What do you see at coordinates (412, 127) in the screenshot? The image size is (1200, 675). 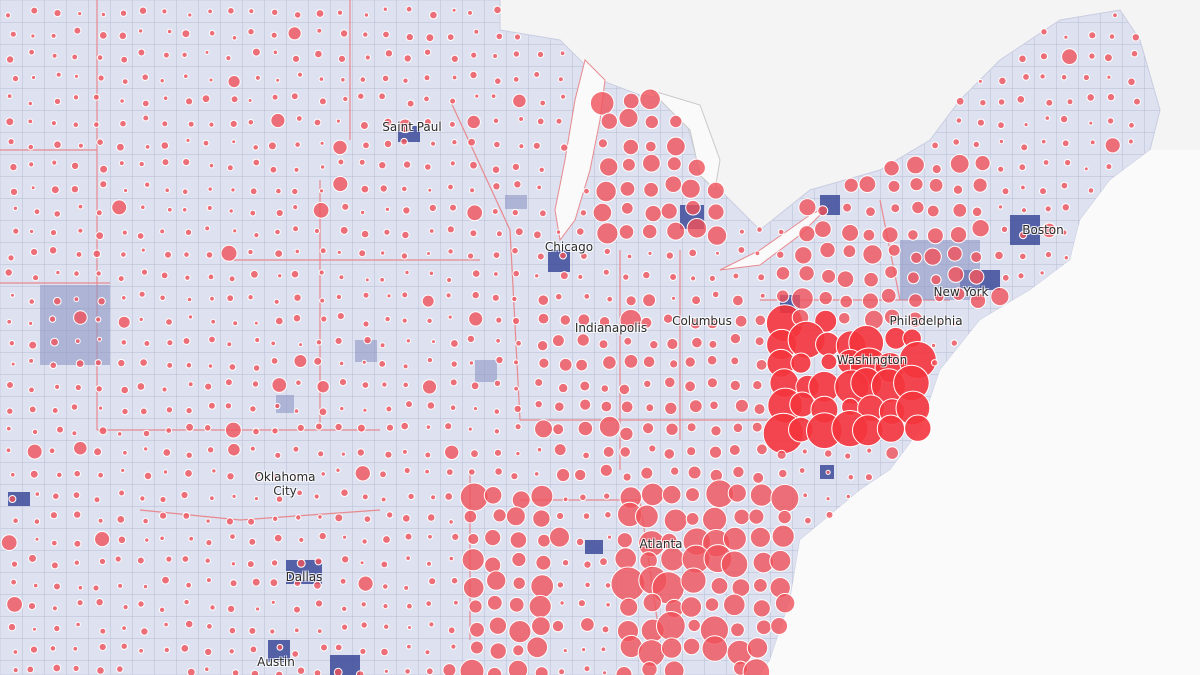 I see `city-label-saint-paul: Saint Paul` at bounding box center [412, 127].